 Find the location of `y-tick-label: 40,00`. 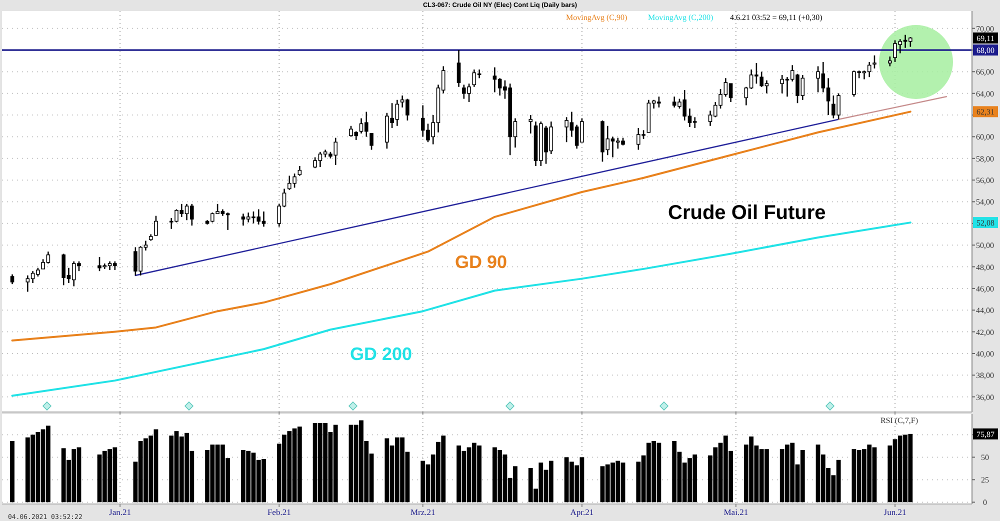

y-tick-label: 40,00 is located at coordinates (985, 353).